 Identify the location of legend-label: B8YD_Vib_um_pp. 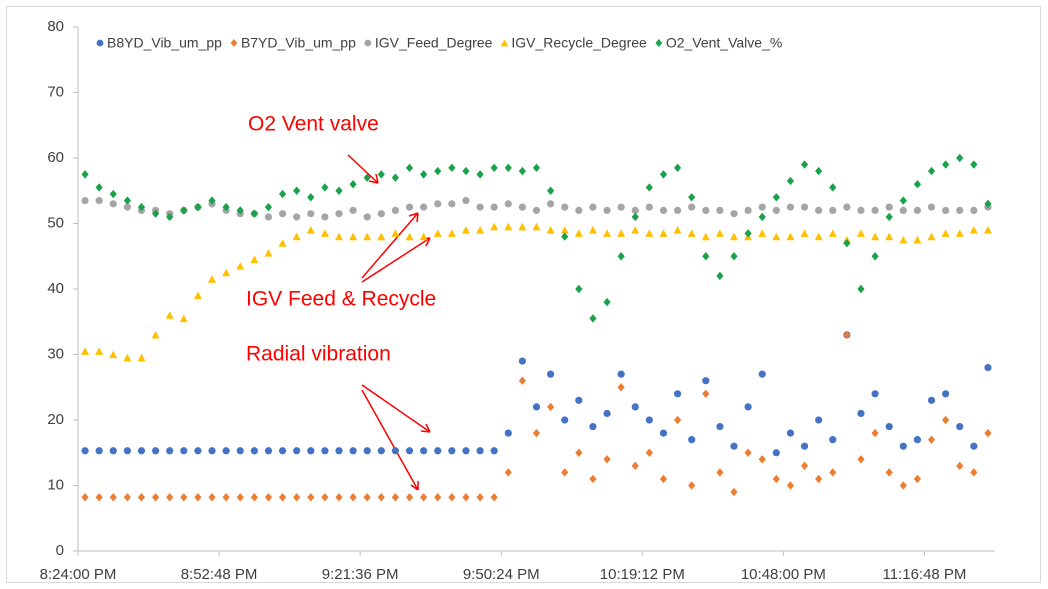
(164, 43).